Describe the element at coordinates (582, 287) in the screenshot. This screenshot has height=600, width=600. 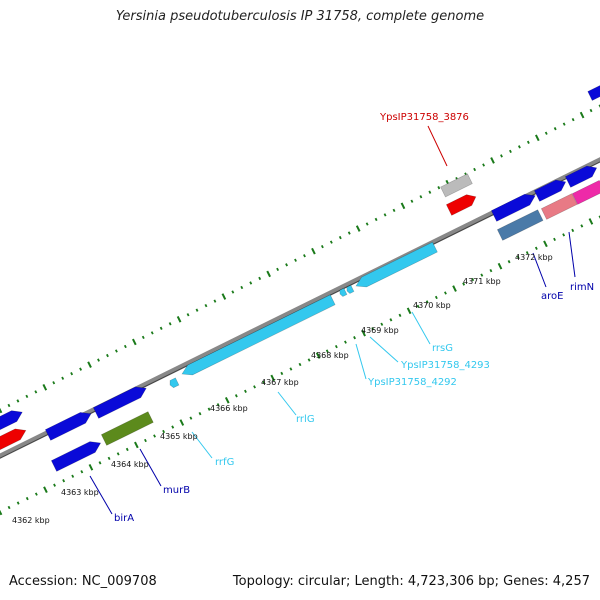
I see `gene-label-rimn: rimN` at that location.